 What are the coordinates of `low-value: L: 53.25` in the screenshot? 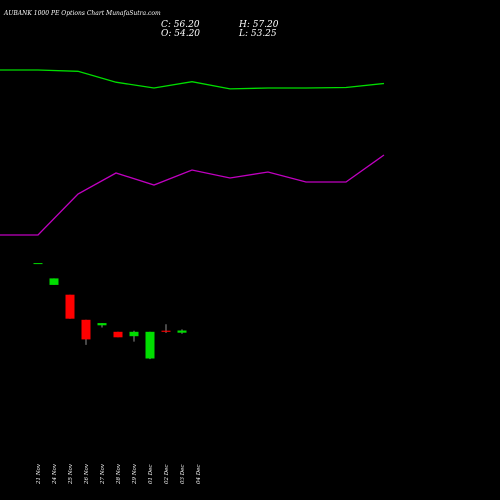 It's located at (257, 34).